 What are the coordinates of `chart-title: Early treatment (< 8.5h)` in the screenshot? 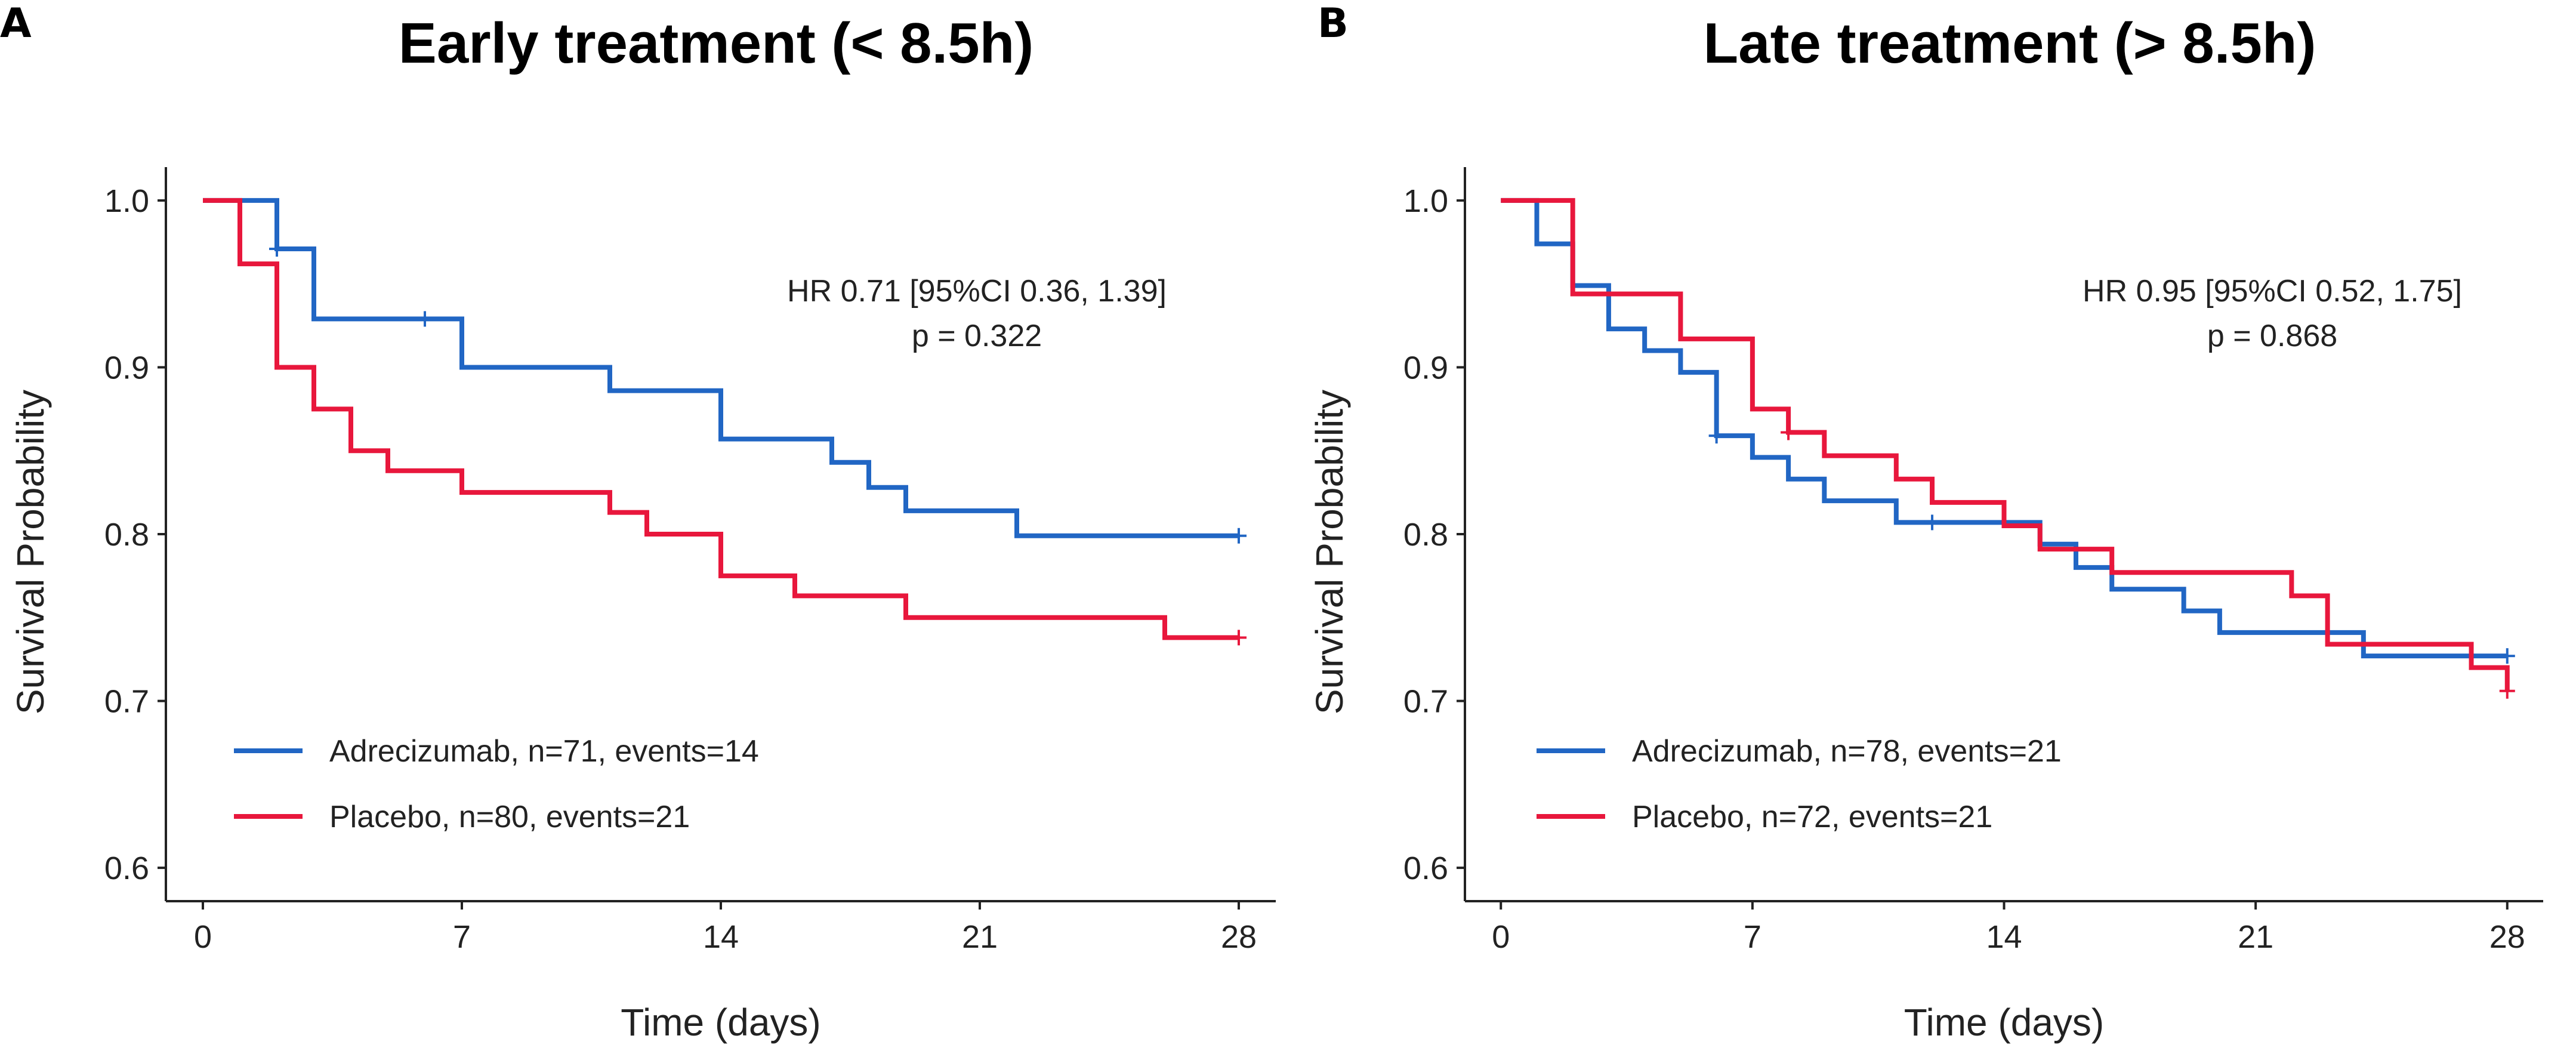 It's located at (717, 43).